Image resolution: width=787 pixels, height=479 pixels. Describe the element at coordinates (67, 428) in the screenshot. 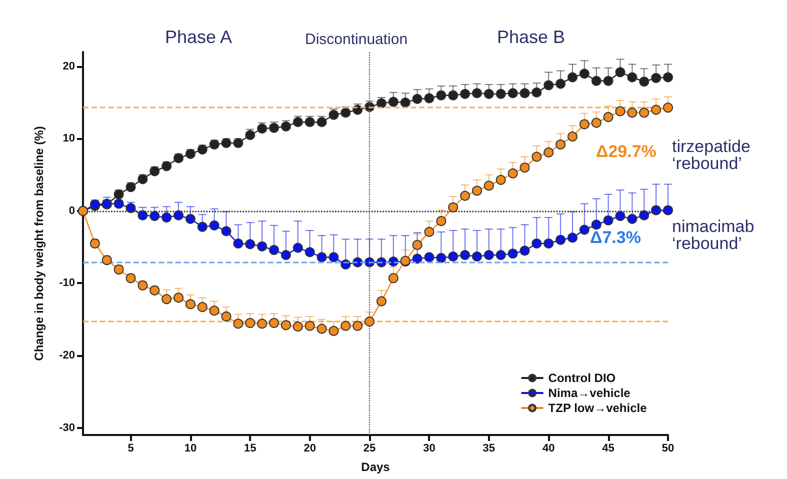

I see `y-tick-label: -30` at that location.